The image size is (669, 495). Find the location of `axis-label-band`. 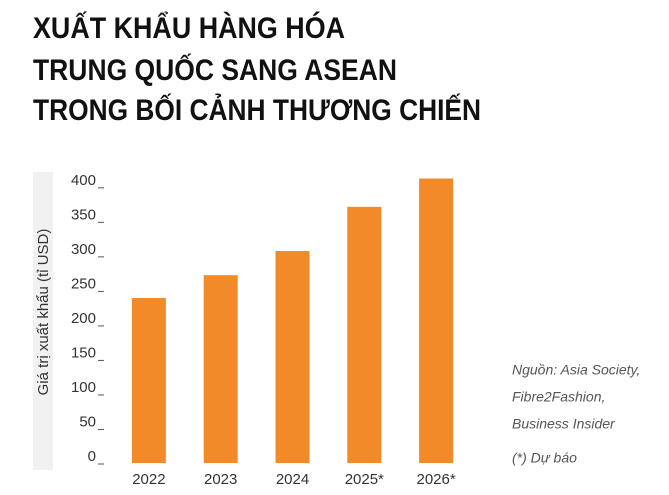

axis-label-band is located at coordinates (43, 321).